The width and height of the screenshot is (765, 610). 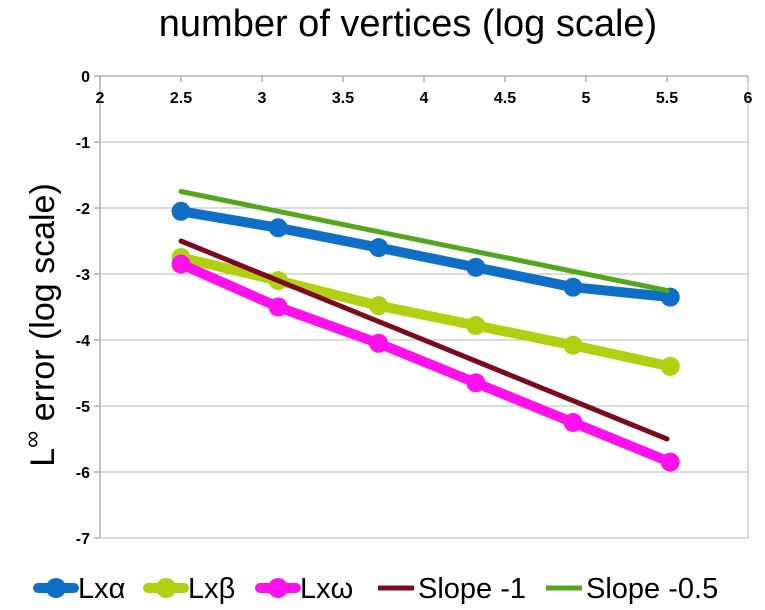 I want to click on y-tick-label: -7, so click(x=83, y=539).